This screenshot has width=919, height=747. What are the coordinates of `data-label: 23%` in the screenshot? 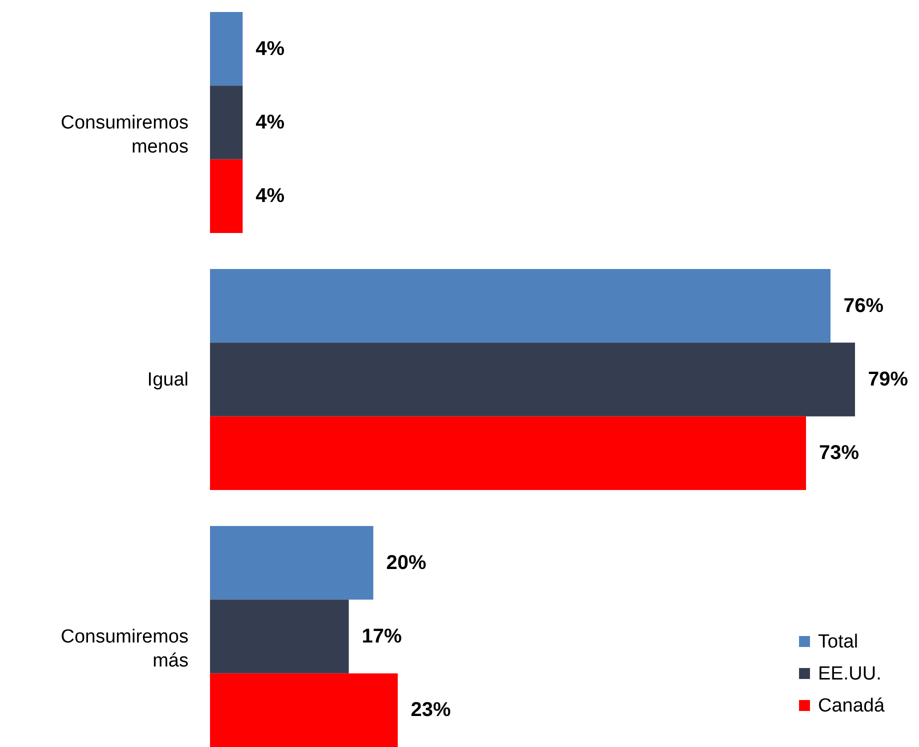 It's located at (431, 710).